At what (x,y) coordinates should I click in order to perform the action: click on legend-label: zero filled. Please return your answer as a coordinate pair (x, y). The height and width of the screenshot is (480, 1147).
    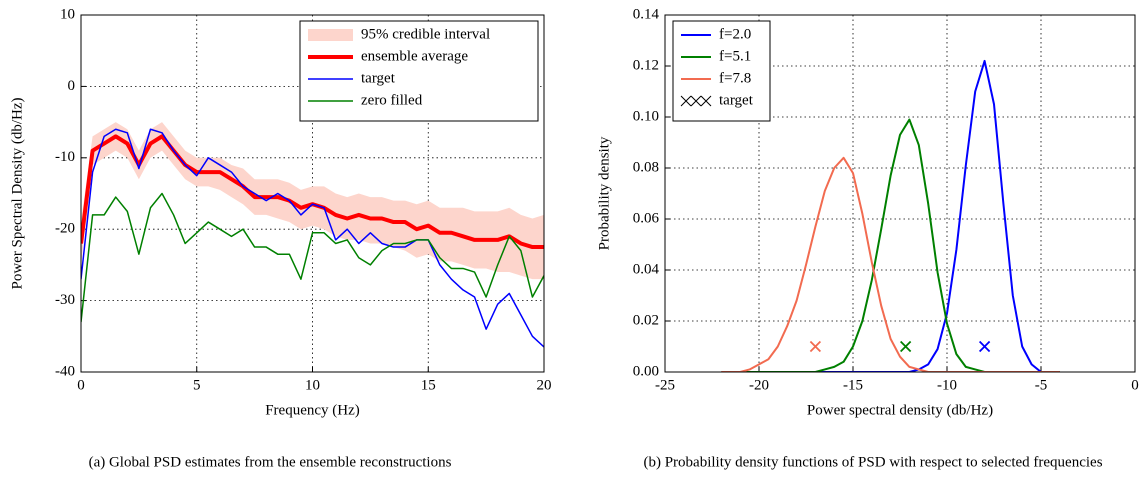
    Looking at the image, I should click on (392, 100).